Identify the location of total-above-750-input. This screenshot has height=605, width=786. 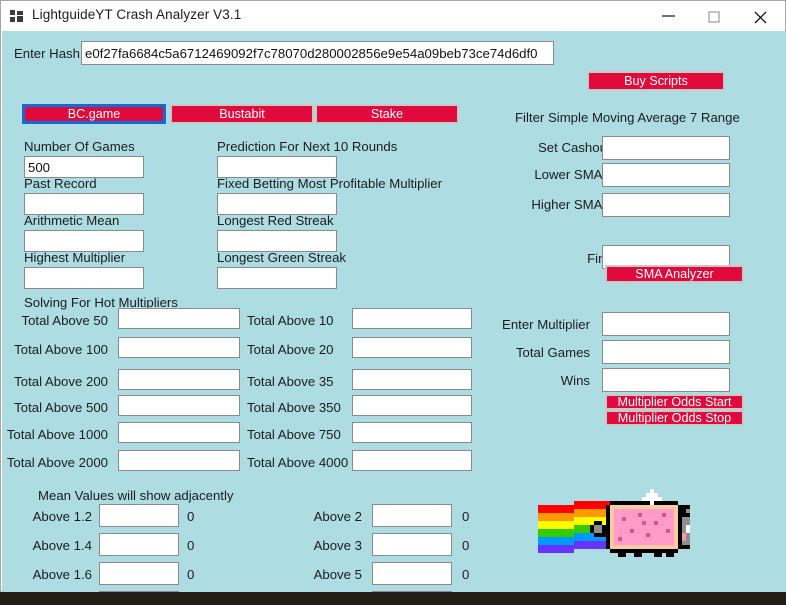
(412, 432).